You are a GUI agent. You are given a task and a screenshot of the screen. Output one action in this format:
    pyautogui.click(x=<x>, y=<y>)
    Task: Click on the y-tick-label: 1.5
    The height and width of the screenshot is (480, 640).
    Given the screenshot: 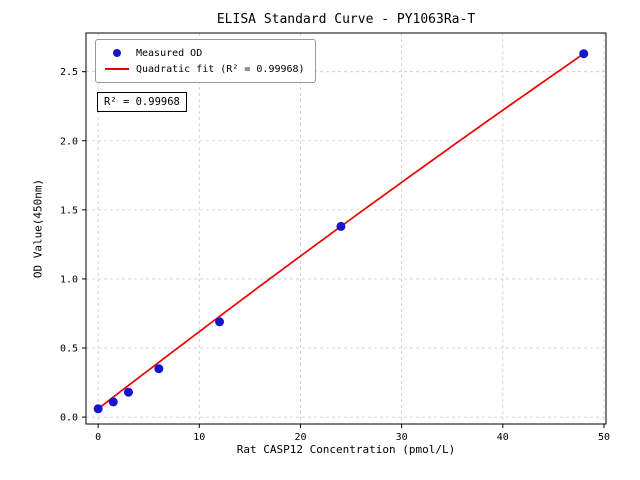 What is the action you would take?
    pyautogui.click(x=69, y=210)
    